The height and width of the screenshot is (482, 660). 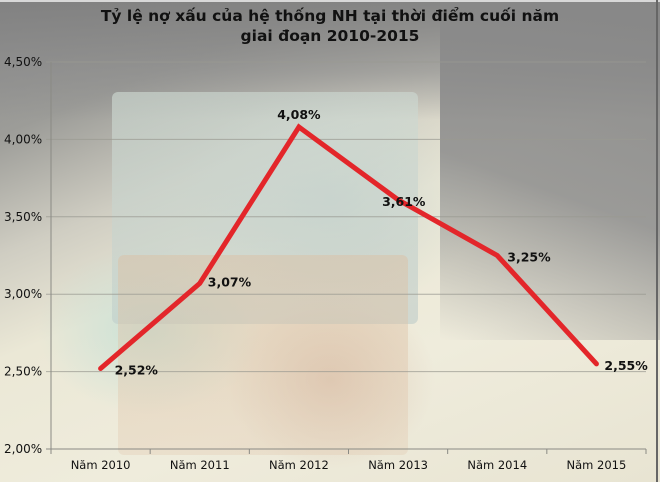 What do you see at coordinates (497, 465) in the screenshot?
I see `x-tick-label: Năm 2014` at bounding box center [497, 465].